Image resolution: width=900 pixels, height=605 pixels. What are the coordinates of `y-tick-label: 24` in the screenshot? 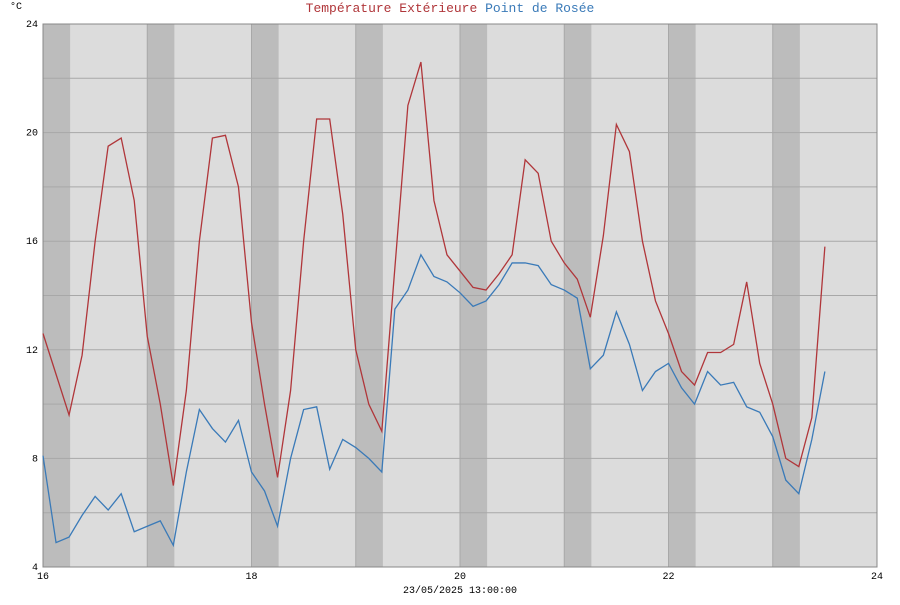 It's located at (32, 25).